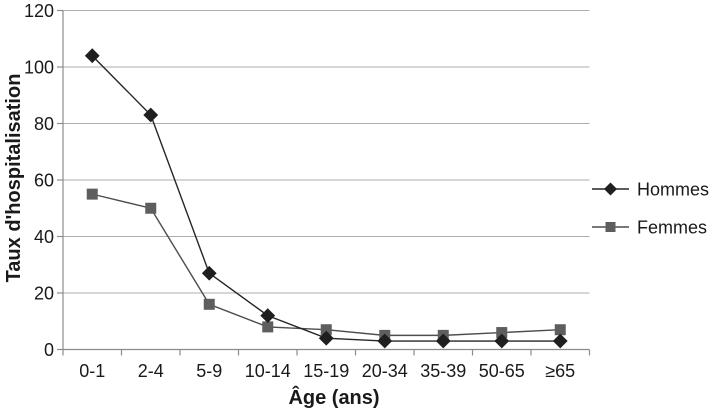 The image size is (710, 413). Describe the element at coordinates (502, 371) in the screenshot. I see `x-tick-label: 50-65` at that location.